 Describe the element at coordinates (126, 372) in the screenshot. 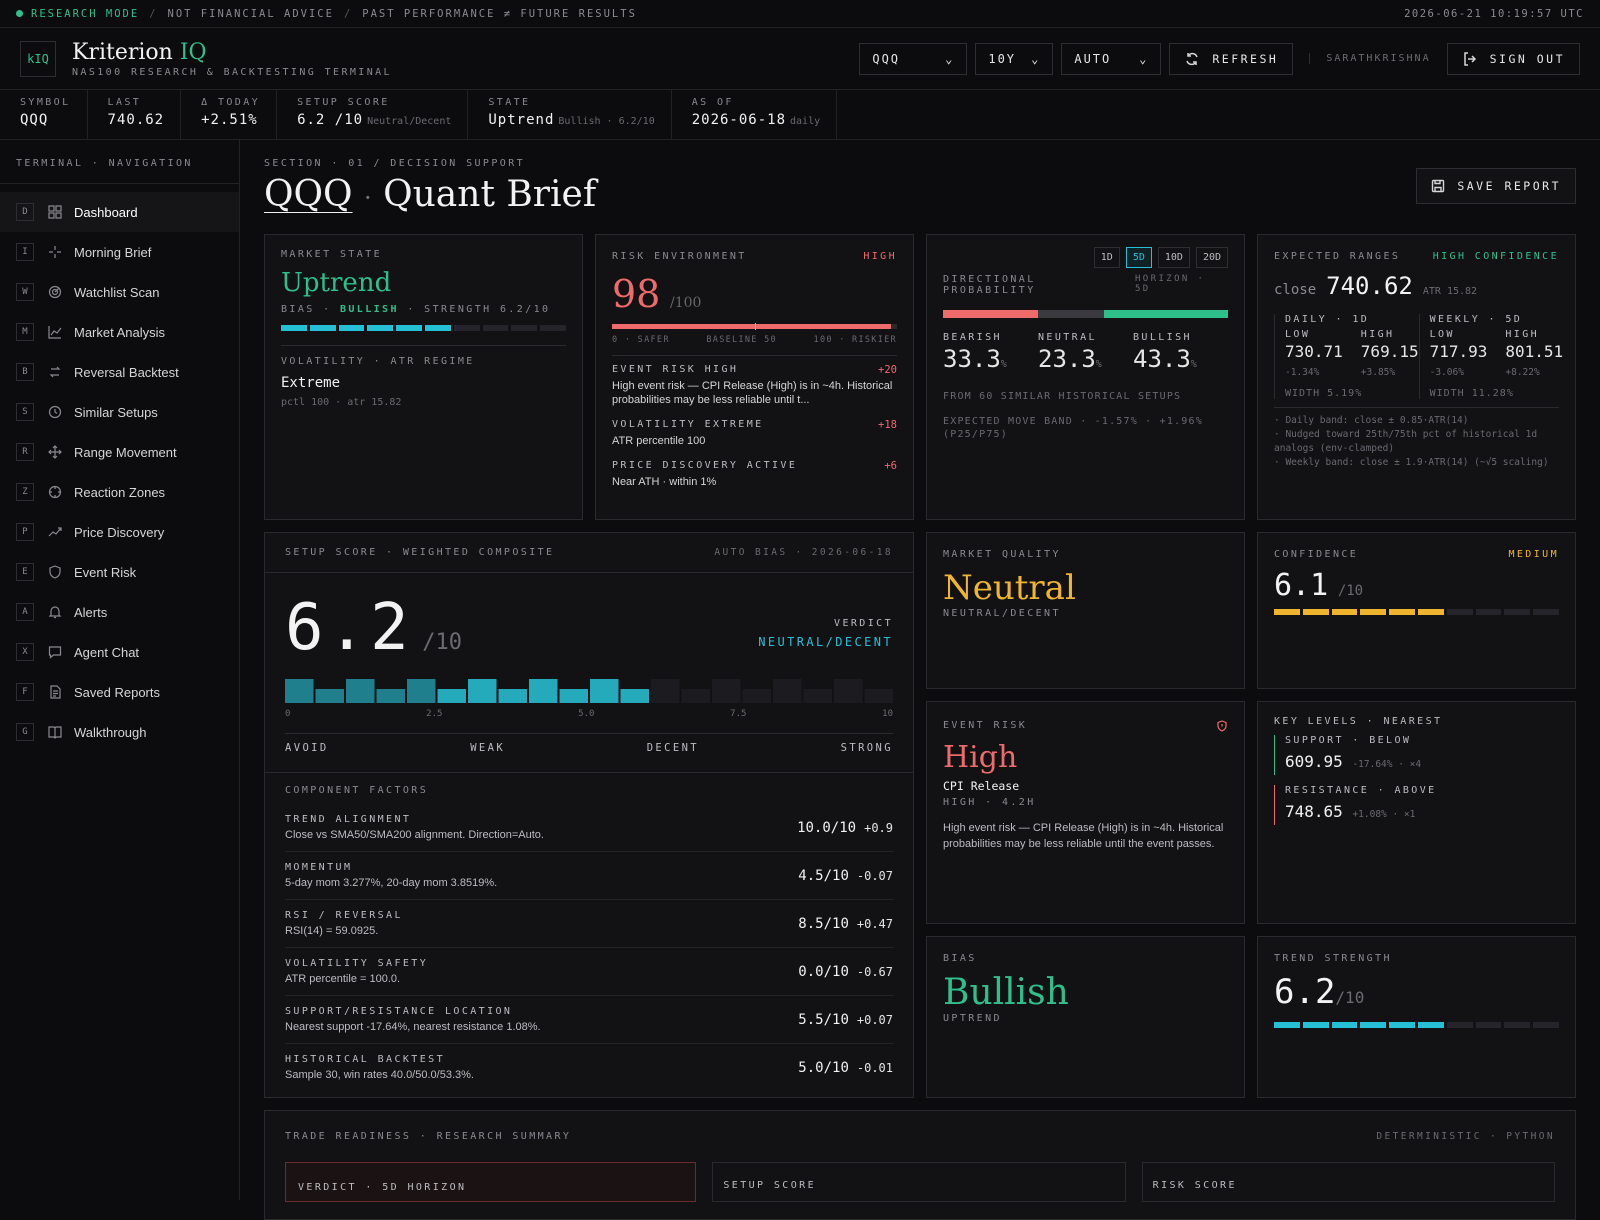

I see `sidebar-item-label: Reversal Backtest` at that location.